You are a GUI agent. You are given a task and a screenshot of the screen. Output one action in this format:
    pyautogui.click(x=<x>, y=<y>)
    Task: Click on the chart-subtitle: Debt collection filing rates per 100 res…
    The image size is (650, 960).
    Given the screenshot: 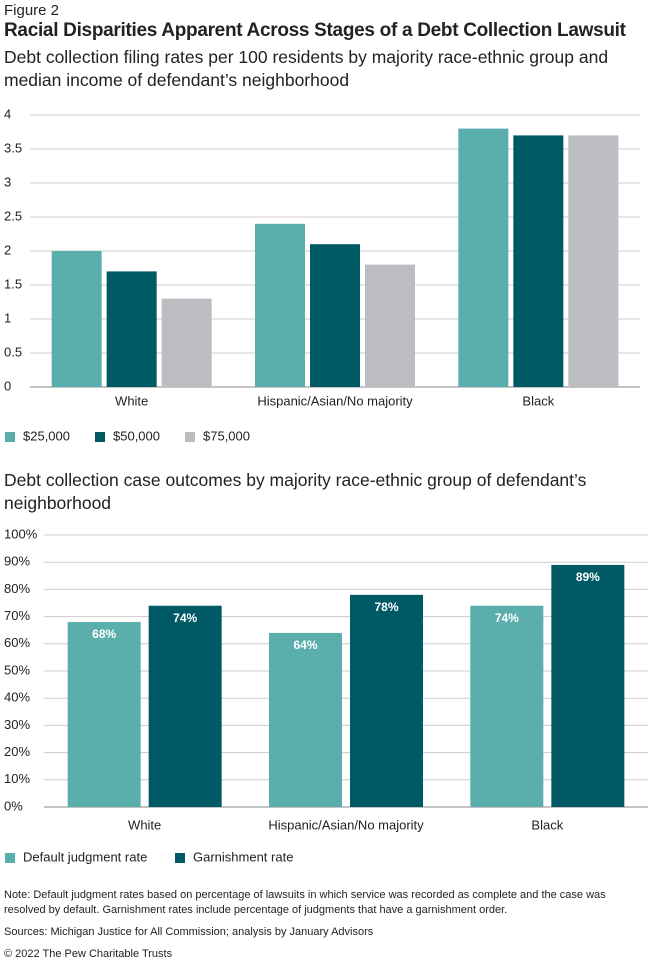 What is the action you would take?
    pyautogui.click(x=306, y=68)
    